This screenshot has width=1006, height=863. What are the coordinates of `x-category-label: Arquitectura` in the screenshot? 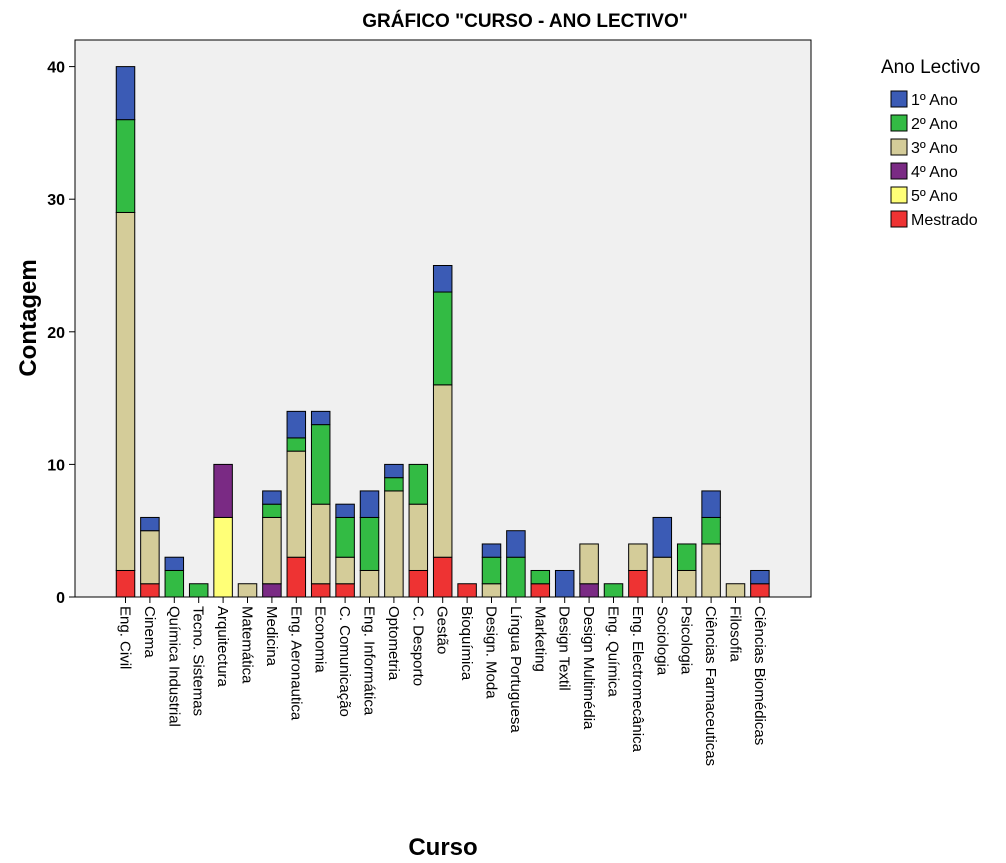 It's located at (222, 647).